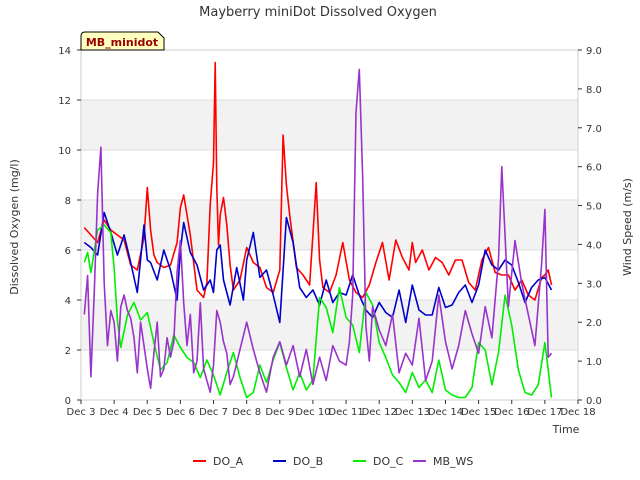 The image size is (640, 480). I want to click on y2-tick-label: 8.0, so click(594, 90).